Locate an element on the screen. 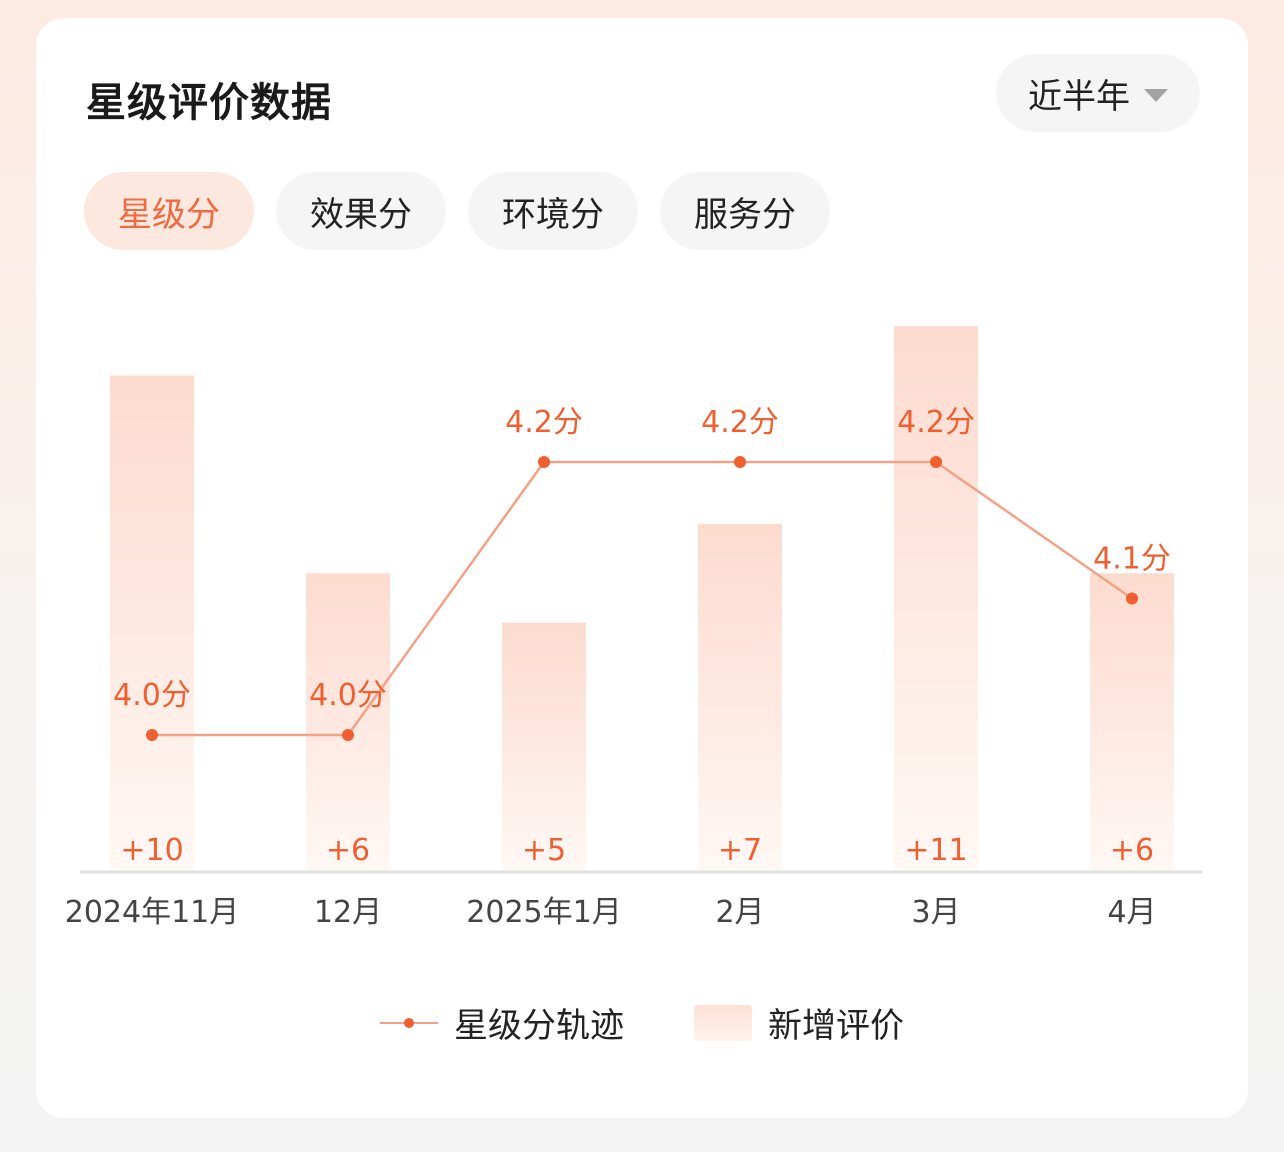 This screenshot has width=1284, height=1152. bar-value-label: +5 is located at coordinates (544, 850).